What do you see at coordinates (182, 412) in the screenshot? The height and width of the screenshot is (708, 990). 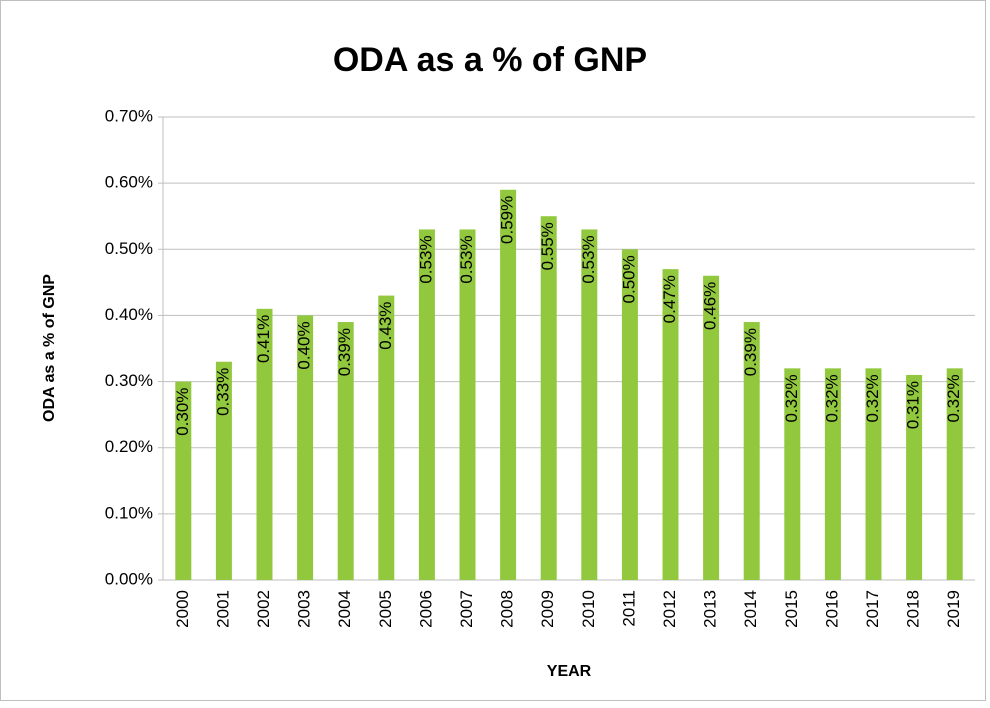 I see `data-label: 0.30%` at bounding box center [182, 412].